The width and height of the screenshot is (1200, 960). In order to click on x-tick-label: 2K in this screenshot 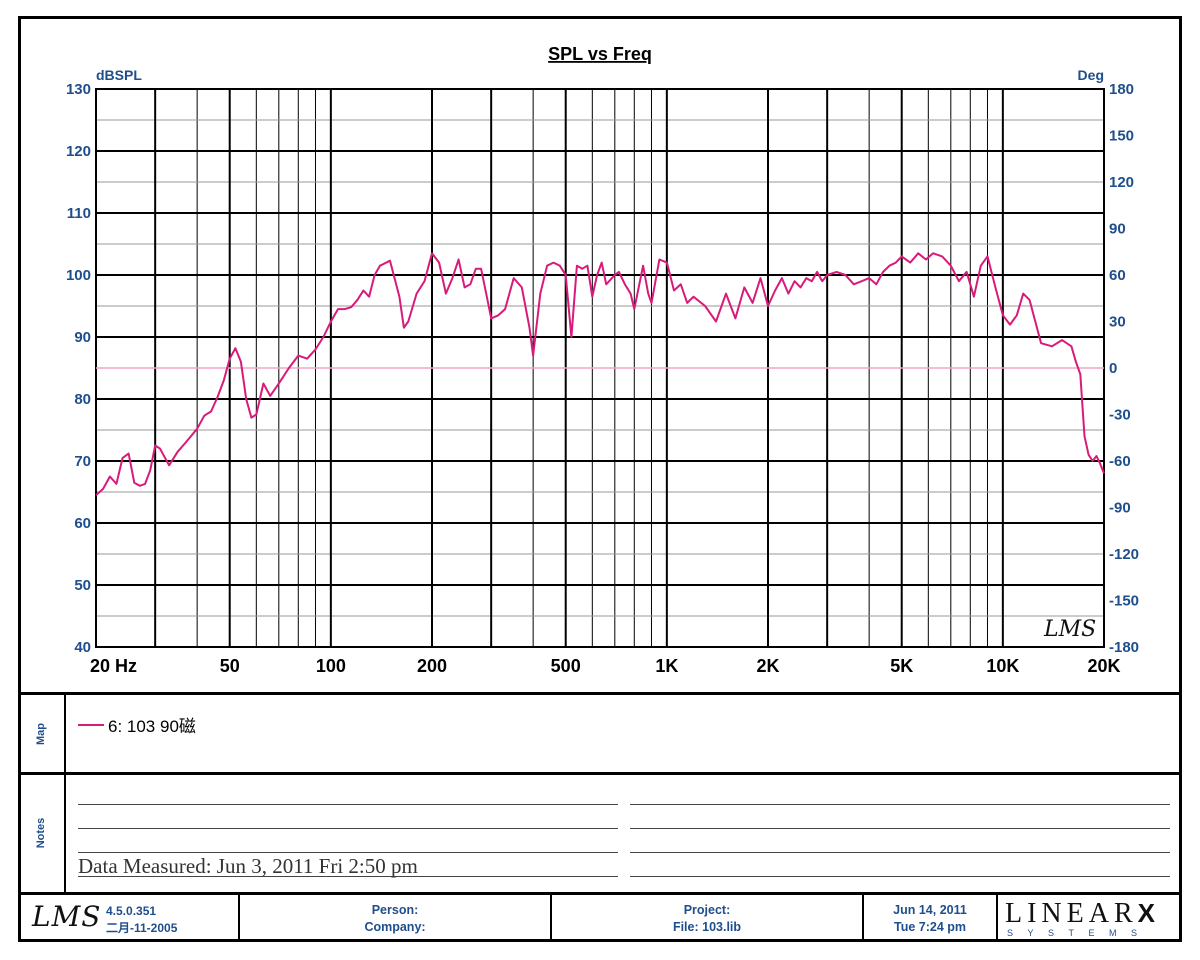, I will do `click(767, 666)`.